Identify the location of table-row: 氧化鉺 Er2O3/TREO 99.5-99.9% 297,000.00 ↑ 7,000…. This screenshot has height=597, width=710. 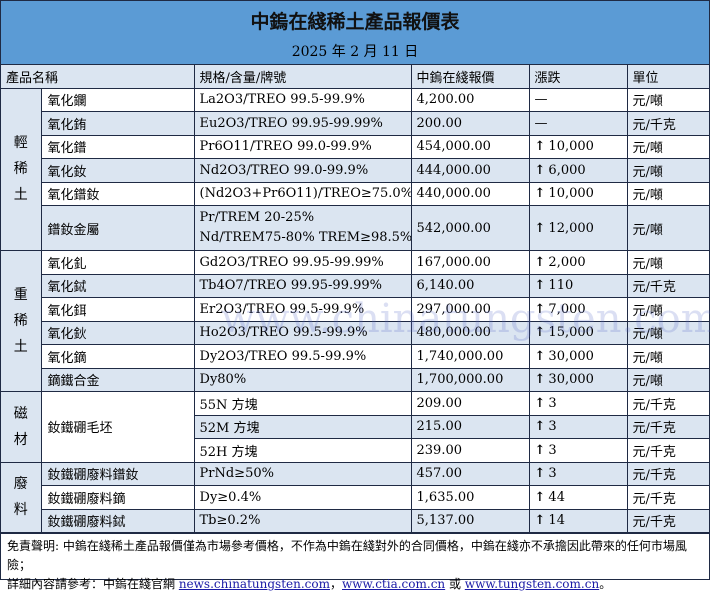
(355, 309).